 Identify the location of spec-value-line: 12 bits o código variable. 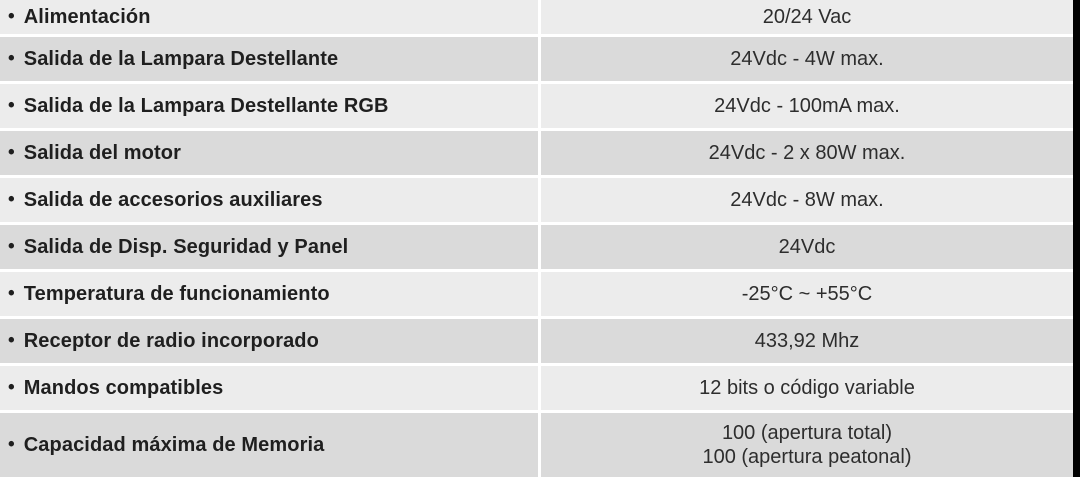
(807, 388).